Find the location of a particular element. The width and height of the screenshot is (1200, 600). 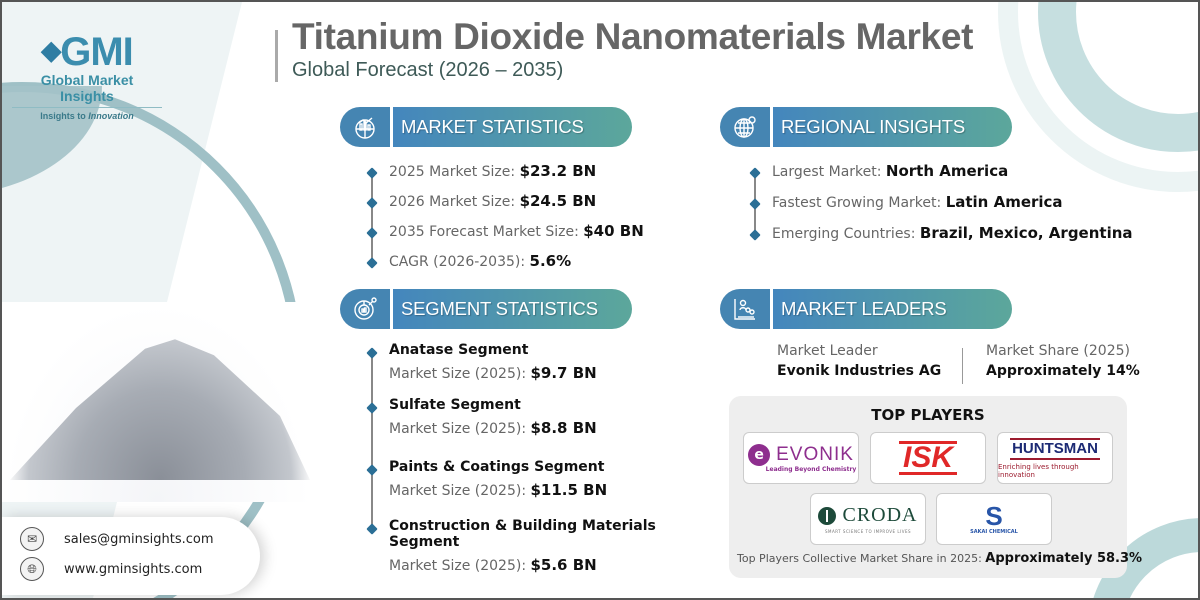

brand-tagline: Insights to Innovation is located at coordinates (87, 116).